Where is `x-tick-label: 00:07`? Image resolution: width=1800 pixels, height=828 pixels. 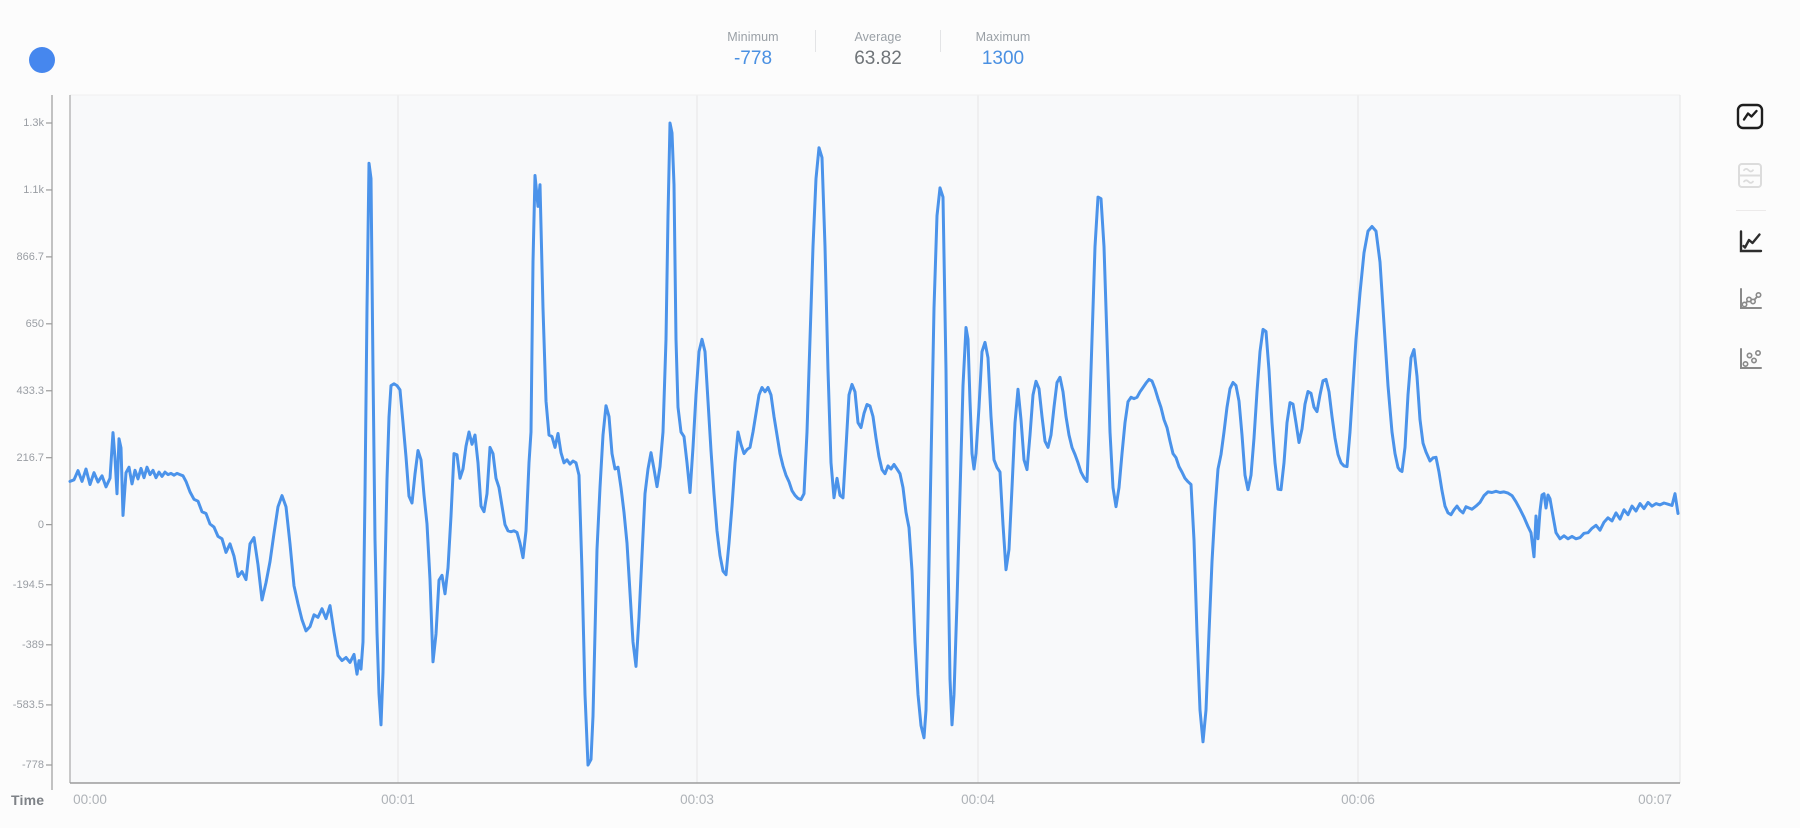 x-tick-label: 00:07 is located at coordinates (1655, 799).